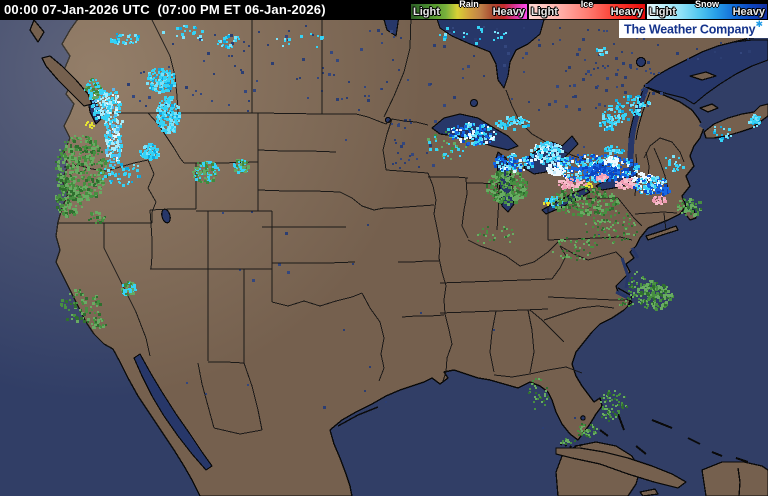  I want to click on bahamas, so click(674, 438).